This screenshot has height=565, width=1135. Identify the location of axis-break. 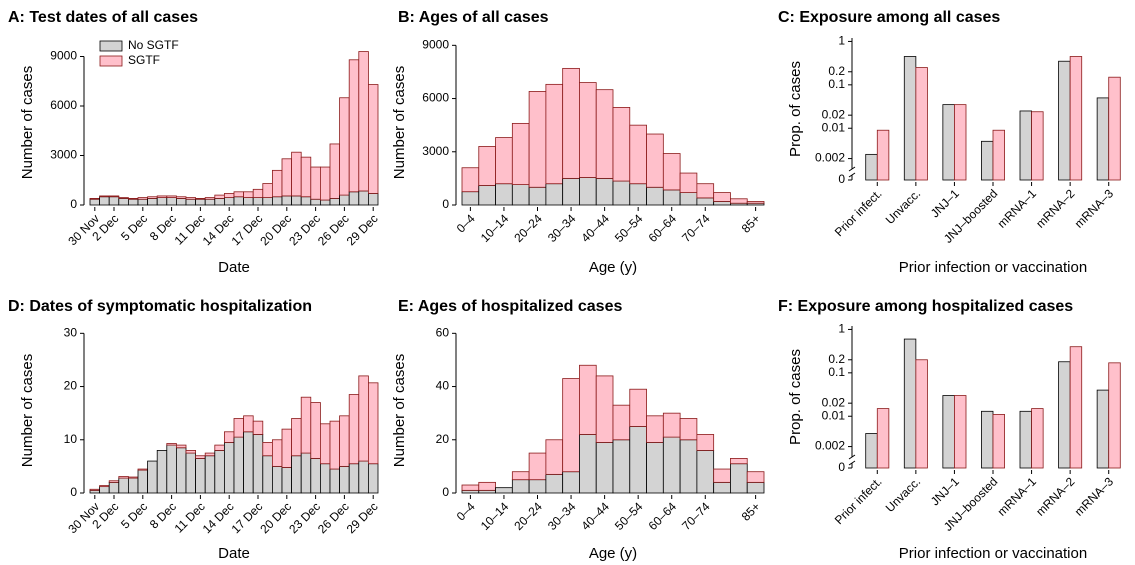
(852, 457).